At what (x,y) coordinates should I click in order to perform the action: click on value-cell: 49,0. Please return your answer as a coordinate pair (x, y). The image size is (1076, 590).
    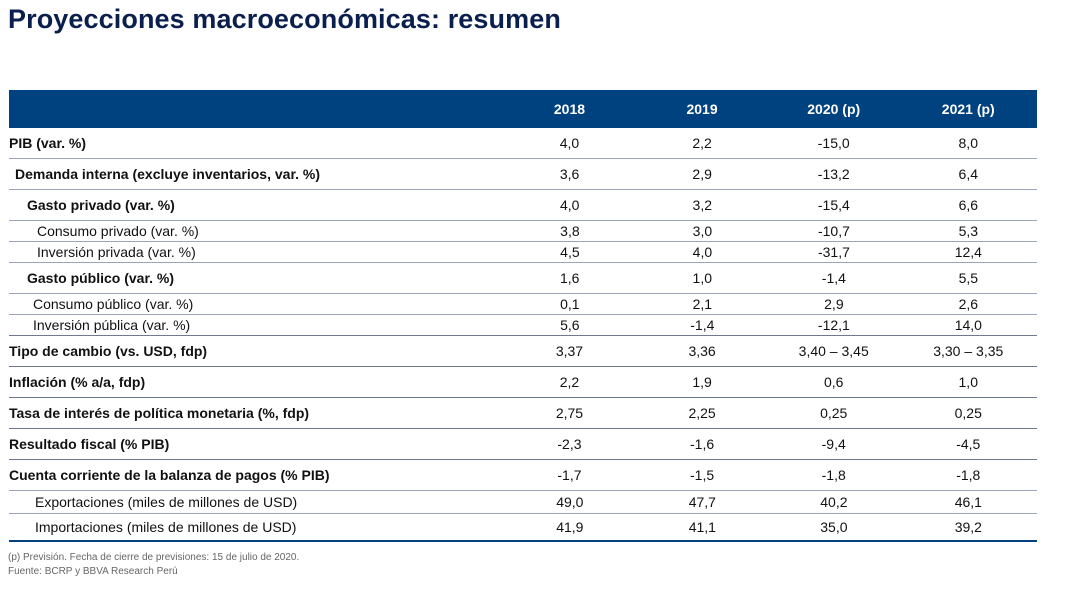
    Looking at the image, I should click on (570, 502).